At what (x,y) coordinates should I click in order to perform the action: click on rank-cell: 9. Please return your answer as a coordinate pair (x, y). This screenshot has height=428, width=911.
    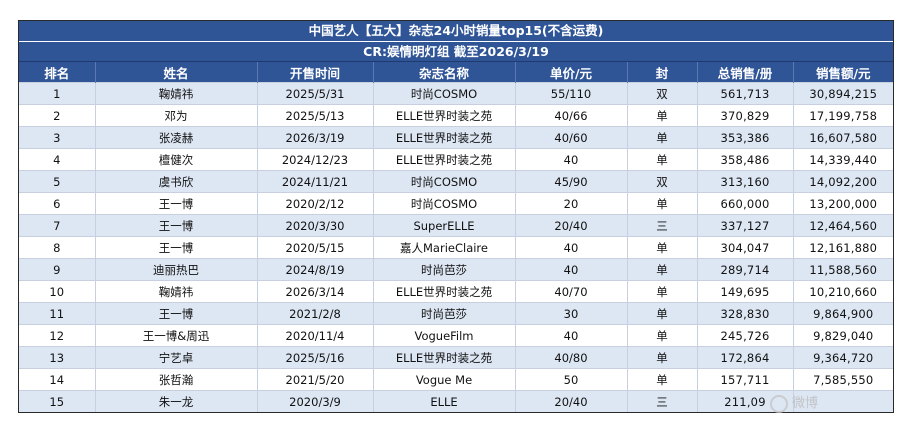
    Looking at the image, I should click on (57, 269).